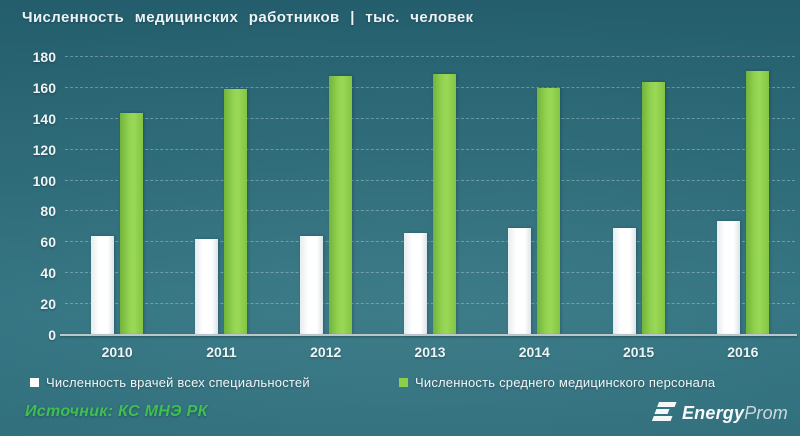 The image size is (800, 436). What do you see at coordinates (534, 196) in the screenshot?
I see `bar-group-2014` at bounding box center [534, 196].